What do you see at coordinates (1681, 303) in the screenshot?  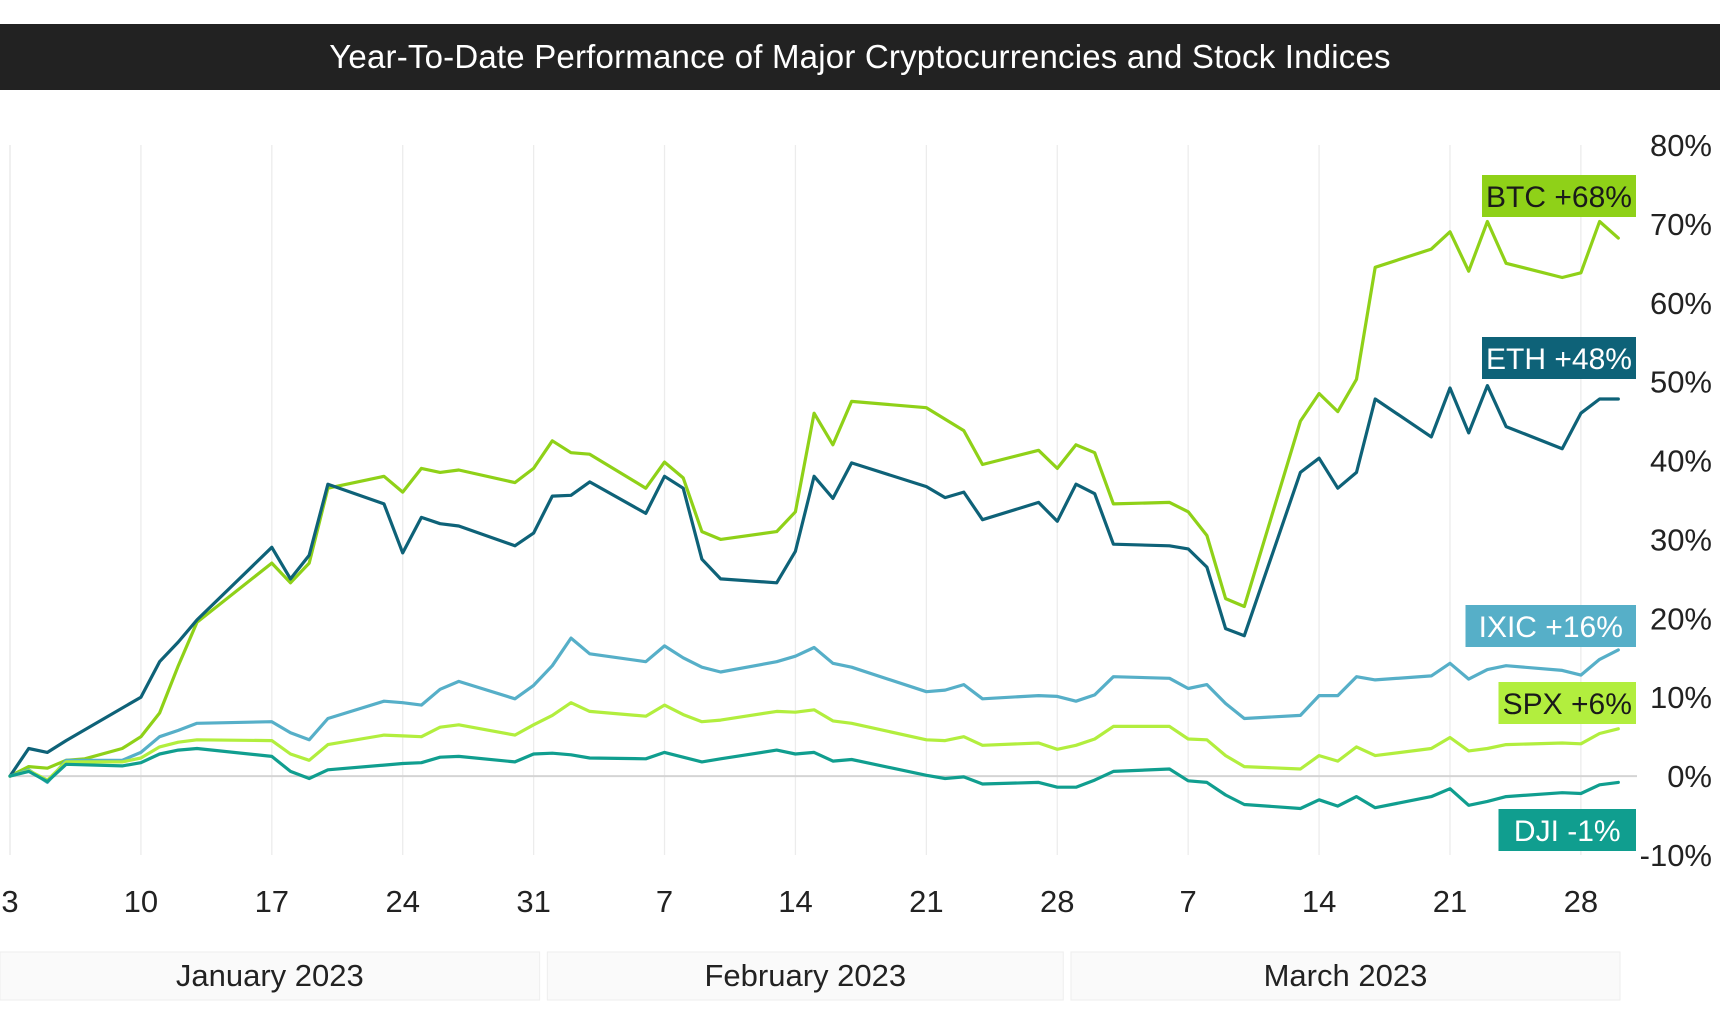 I see `y-tick-label: 60%` at bounding box center [1681, 303].